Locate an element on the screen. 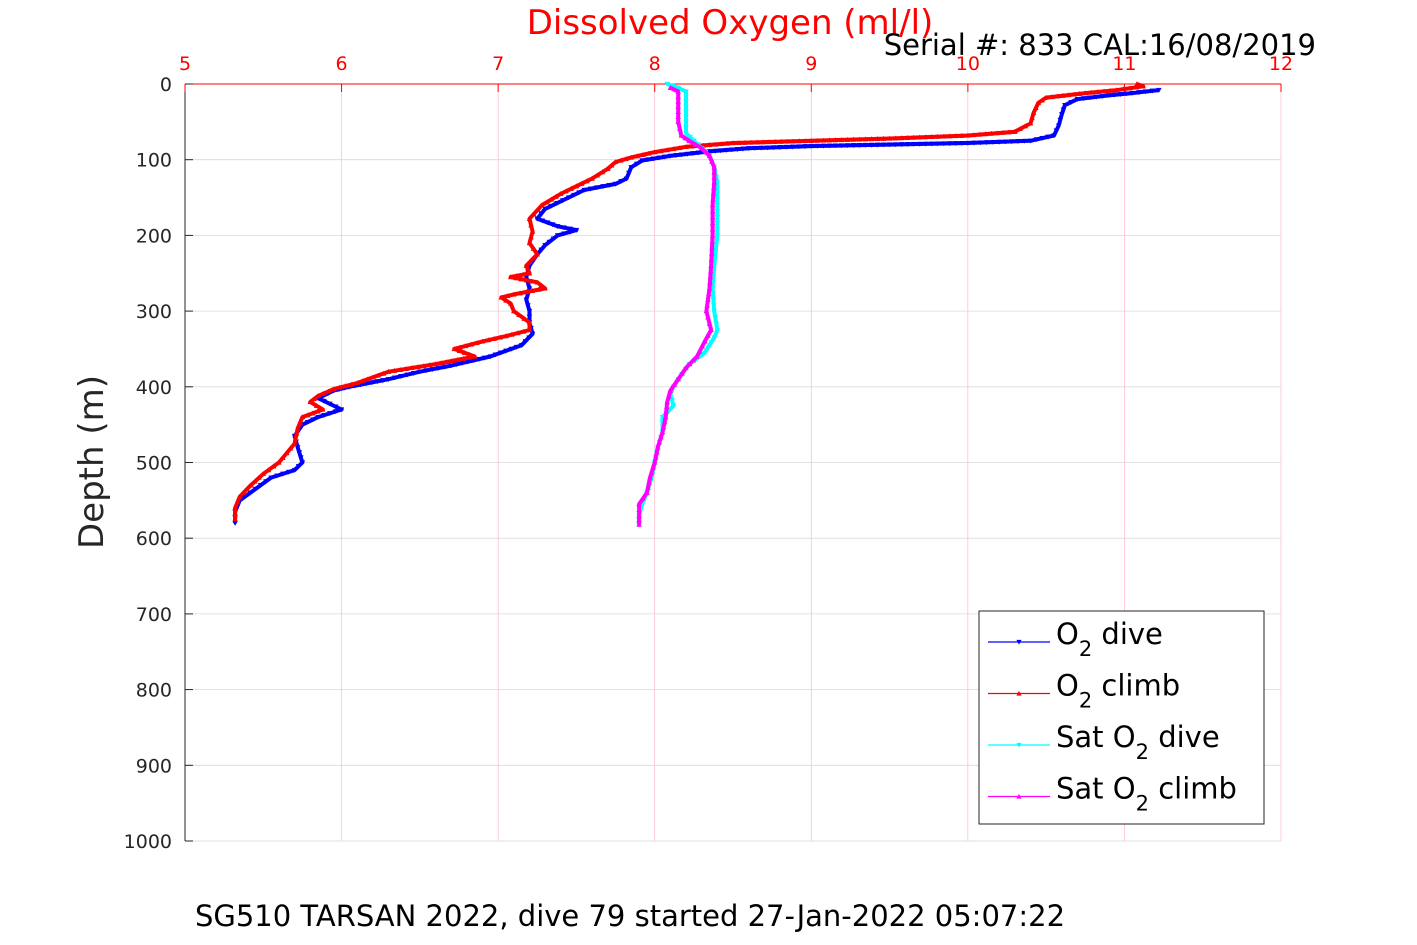  y-ticks: 0 100 200 300 400 500 600 700 800 900 1000 is located at coordinates (158, 463).